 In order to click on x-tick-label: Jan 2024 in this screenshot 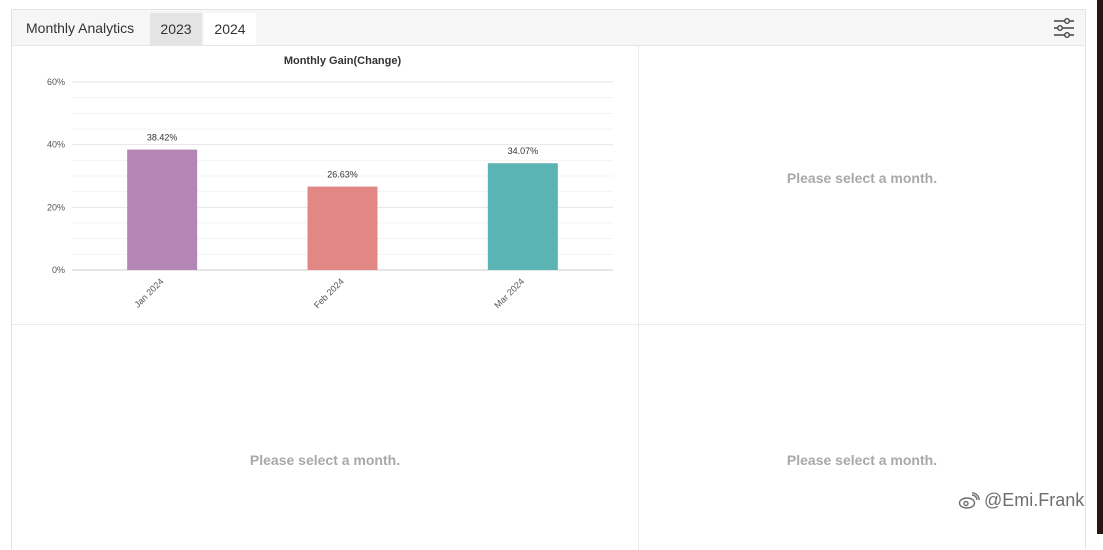, I will do `click(148, 292)`.